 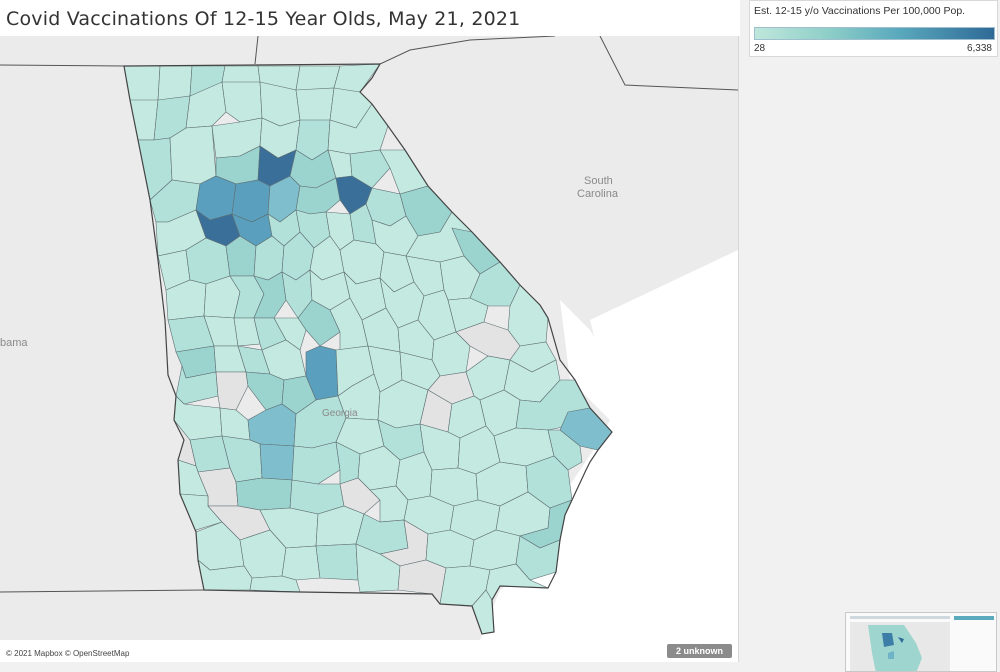 I want to click on nc-border, so click(x=467, y=50).